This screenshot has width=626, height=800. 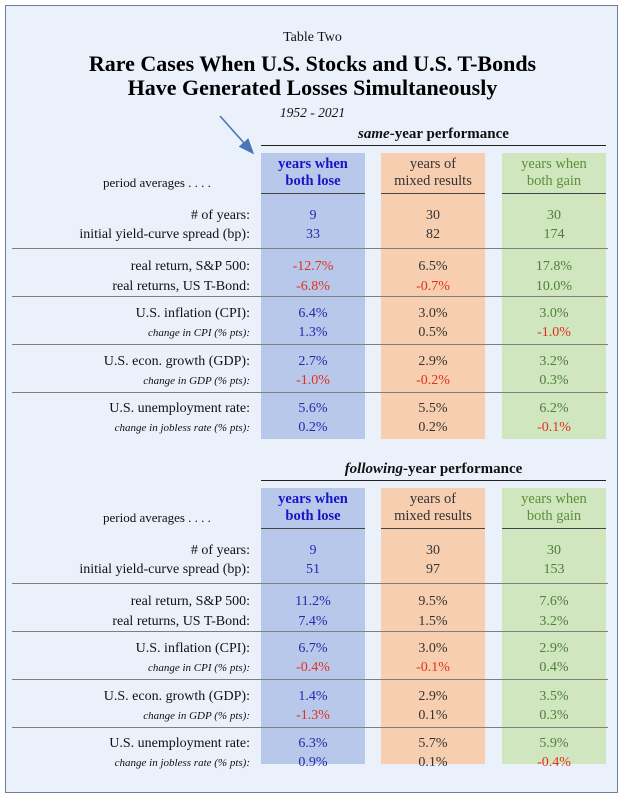 What do you see at coordinates (433, 621) in the screenshot?
I see `cell-value: 1.5%` at bounding box center [433, 621].